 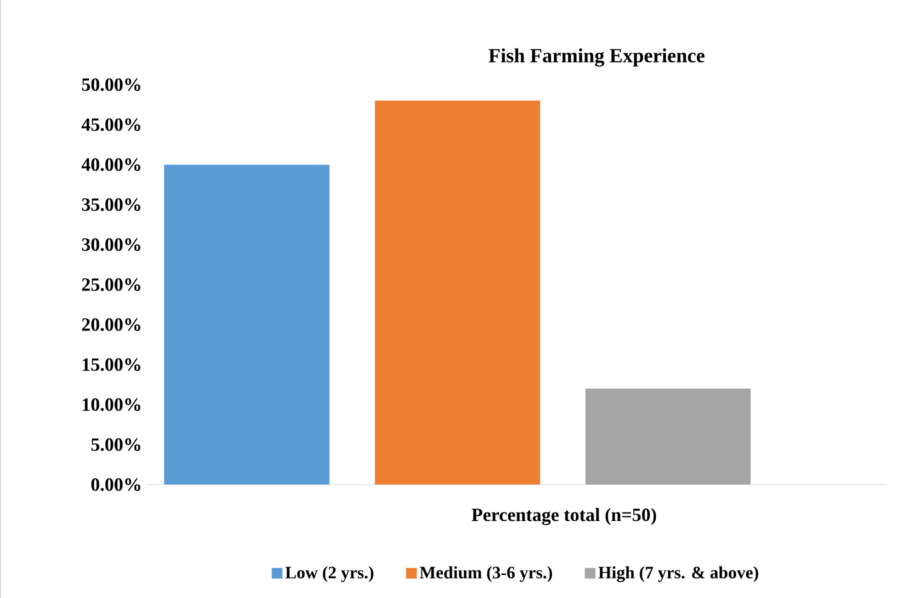 I want to click on y-tick-label: 45.00%, so click(x=111, y=125).